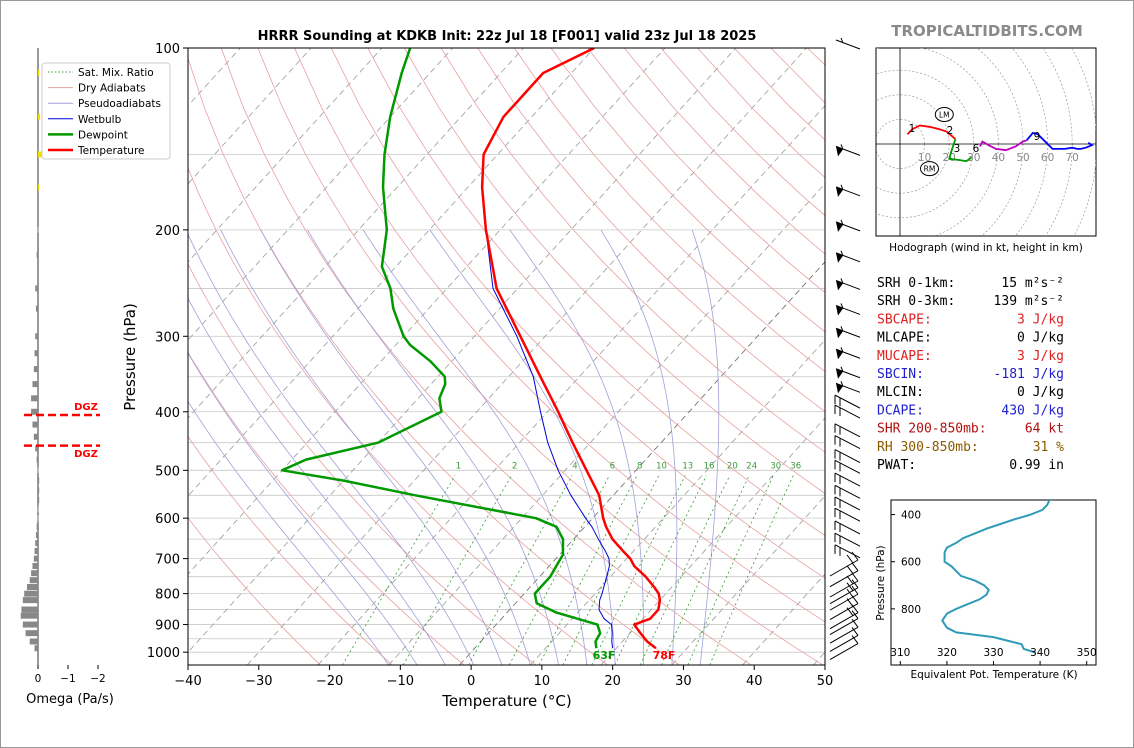  What do you see at coordinates (932, 429) in the screenshot?
I see `index-label: SHR 200-850mb:` at bounding box center [932, 429].